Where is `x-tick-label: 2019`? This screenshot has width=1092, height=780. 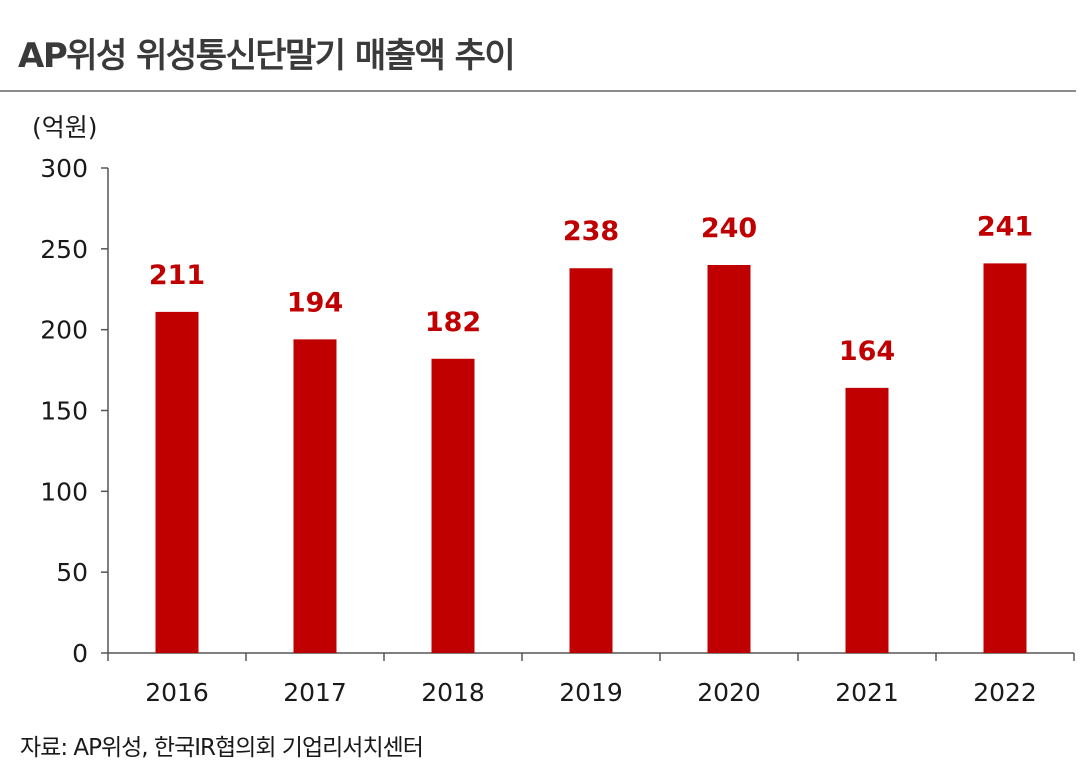 x-tick-label: 2019 is located at coordinates (591, 692).